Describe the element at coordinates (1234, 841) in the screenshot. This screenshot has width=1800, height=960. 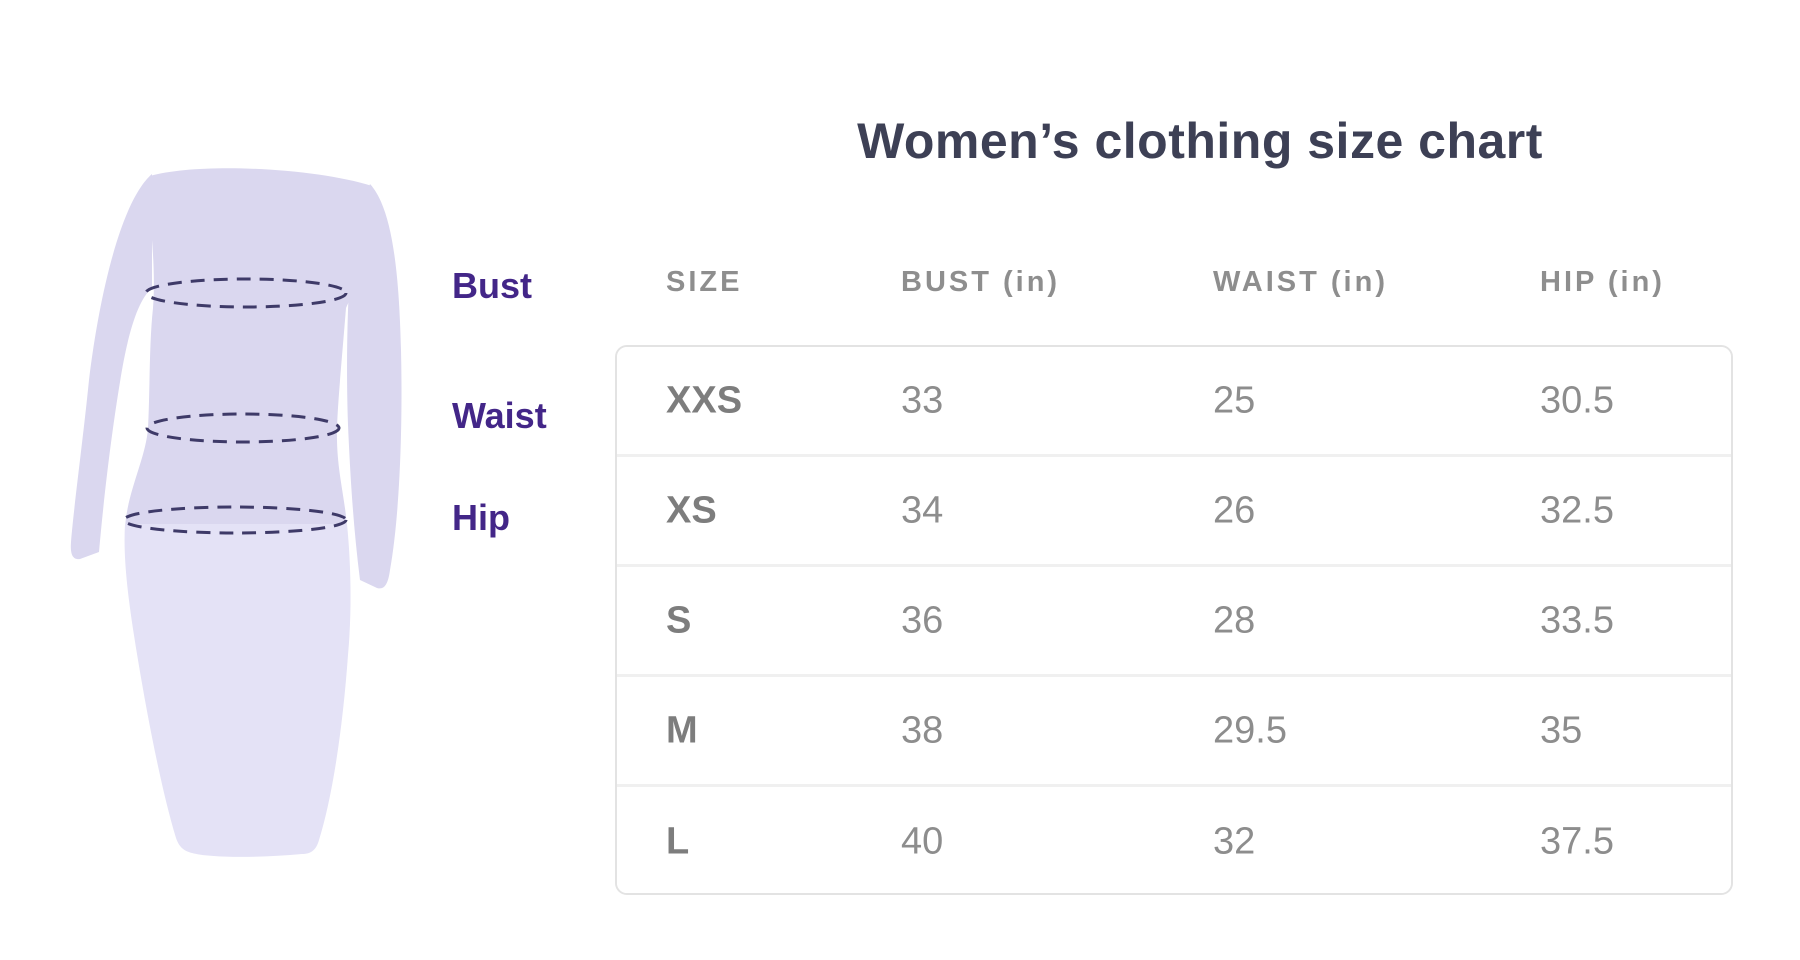
I see `waist-value: 32` at that location.